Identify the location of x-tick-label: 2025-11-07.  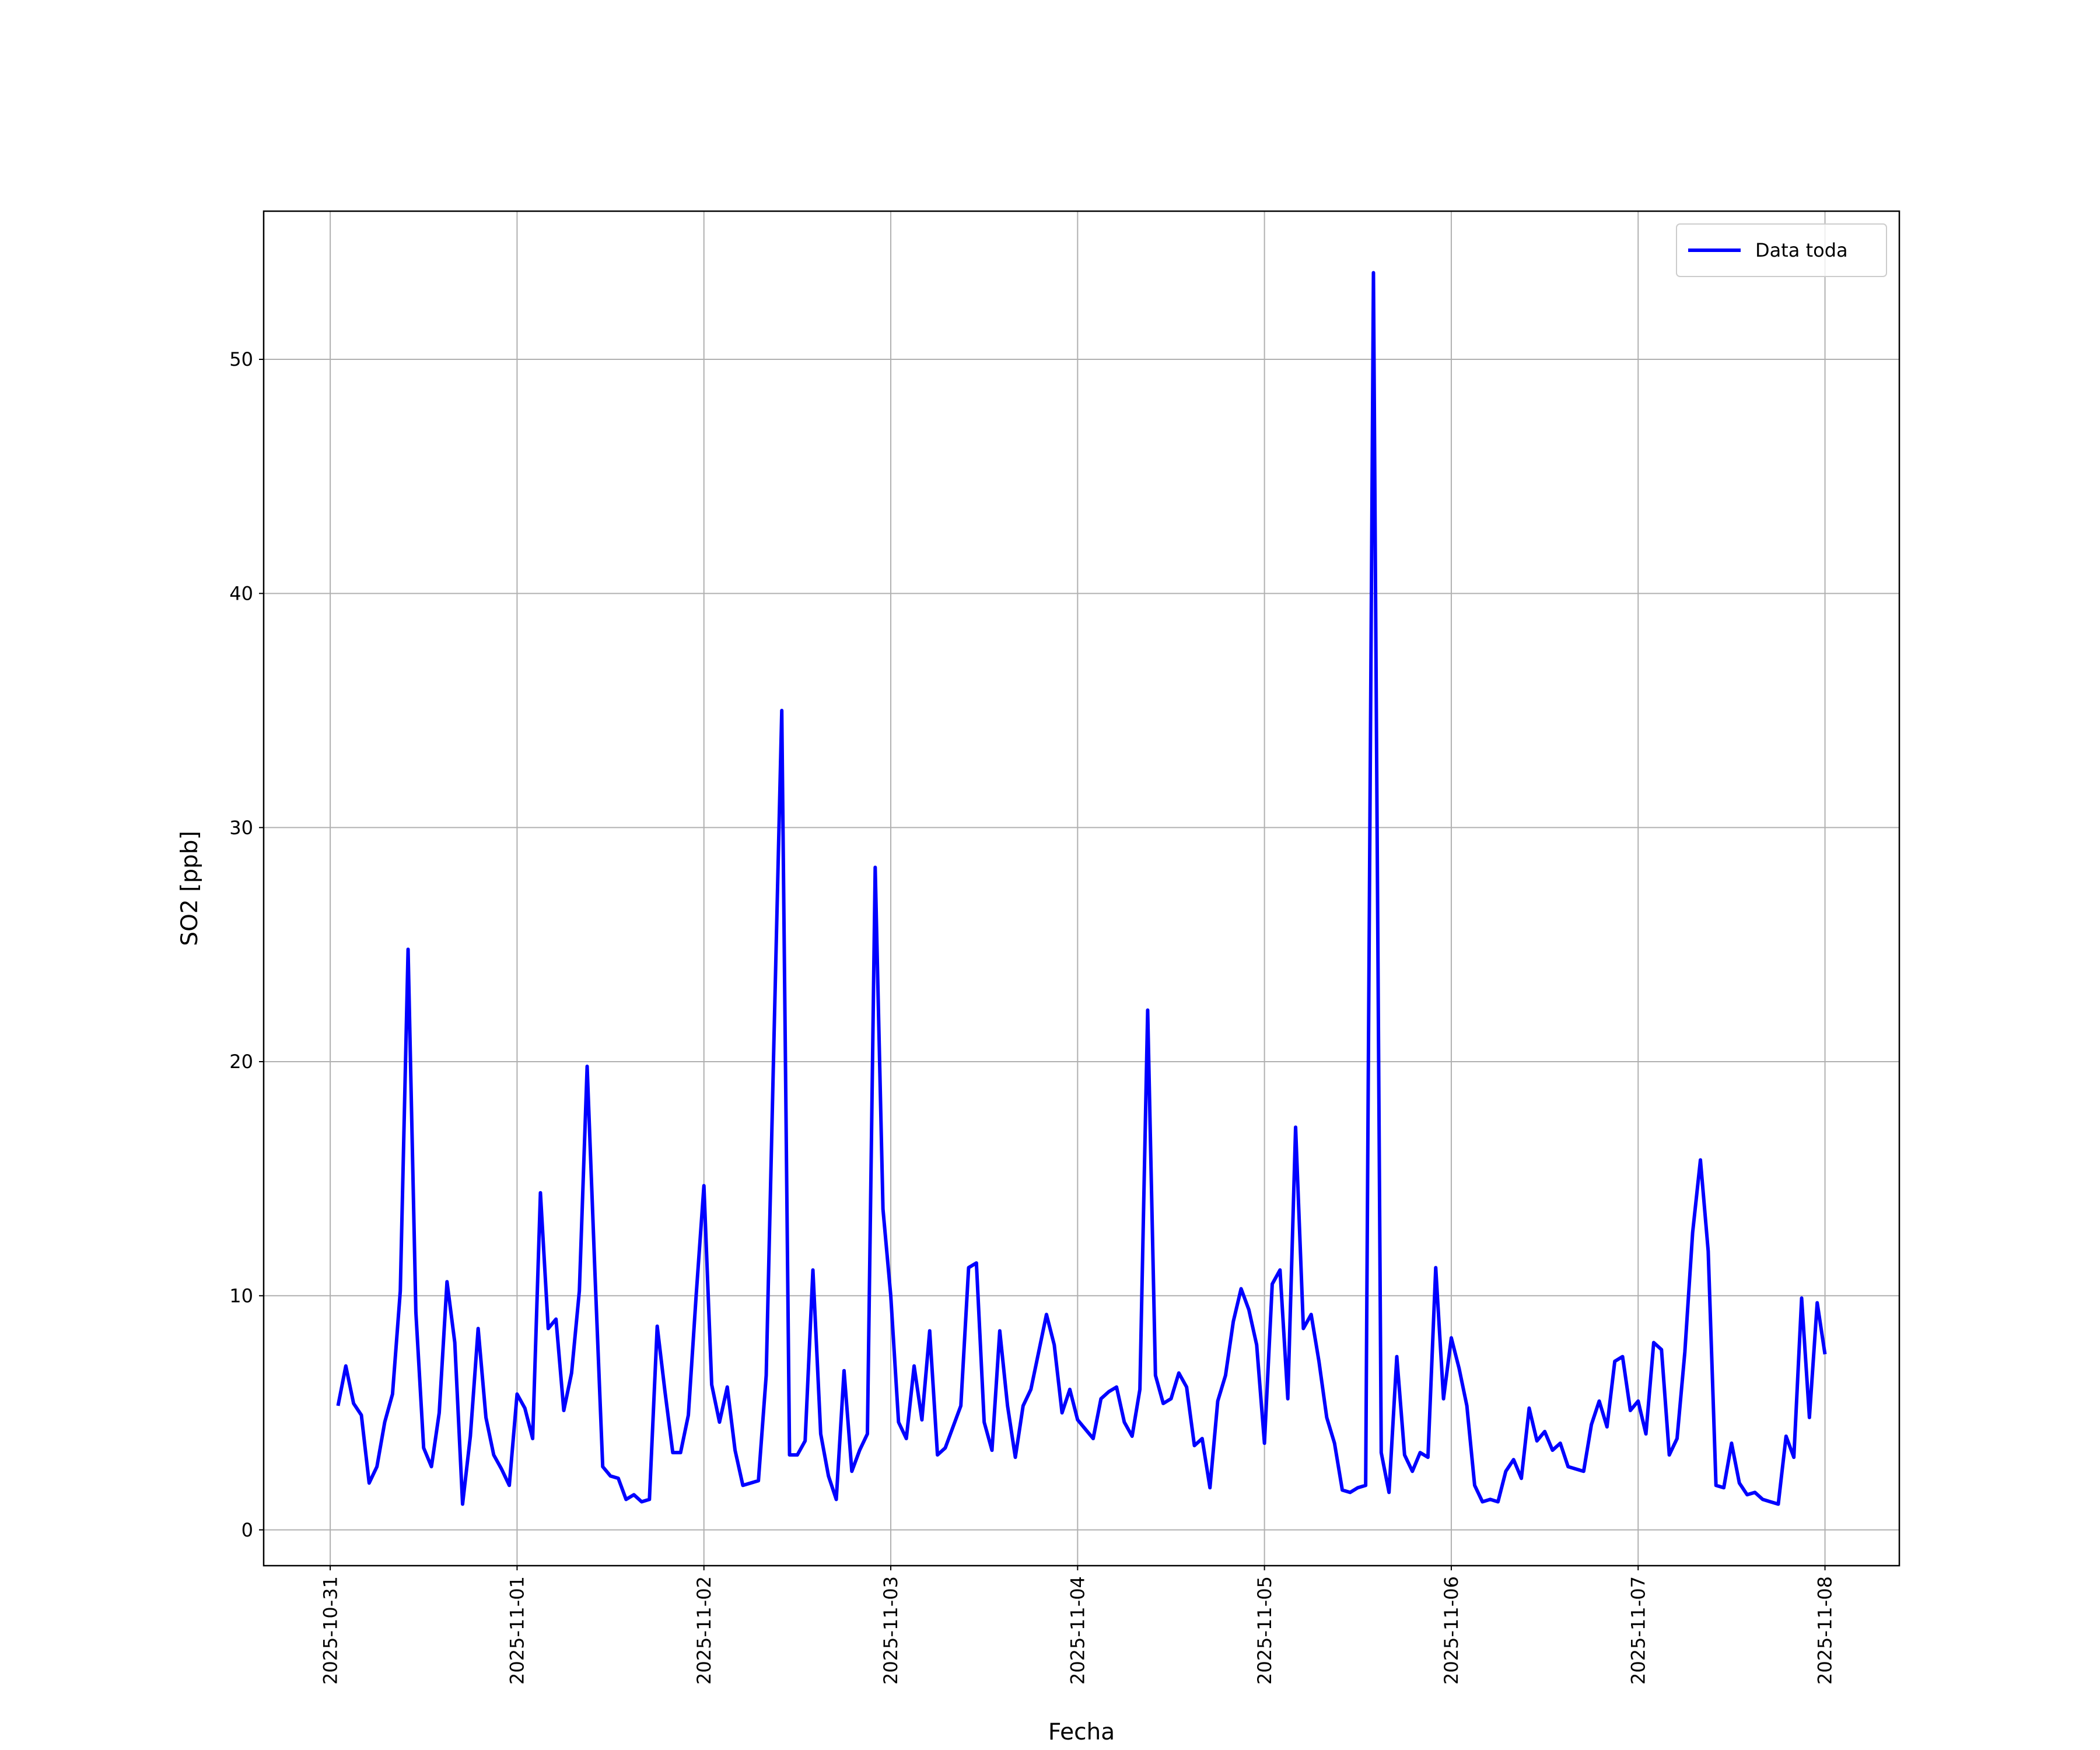
(1638, 1630).